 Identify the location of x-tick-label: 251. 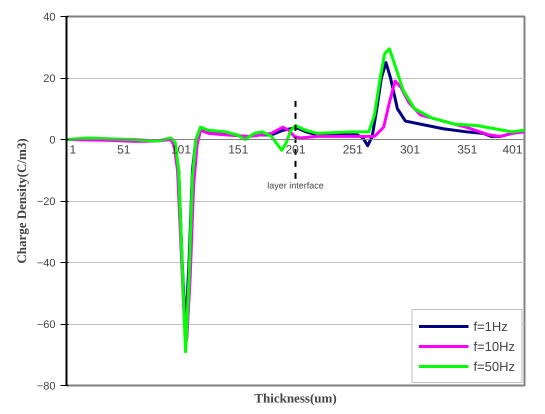
(353, 149).